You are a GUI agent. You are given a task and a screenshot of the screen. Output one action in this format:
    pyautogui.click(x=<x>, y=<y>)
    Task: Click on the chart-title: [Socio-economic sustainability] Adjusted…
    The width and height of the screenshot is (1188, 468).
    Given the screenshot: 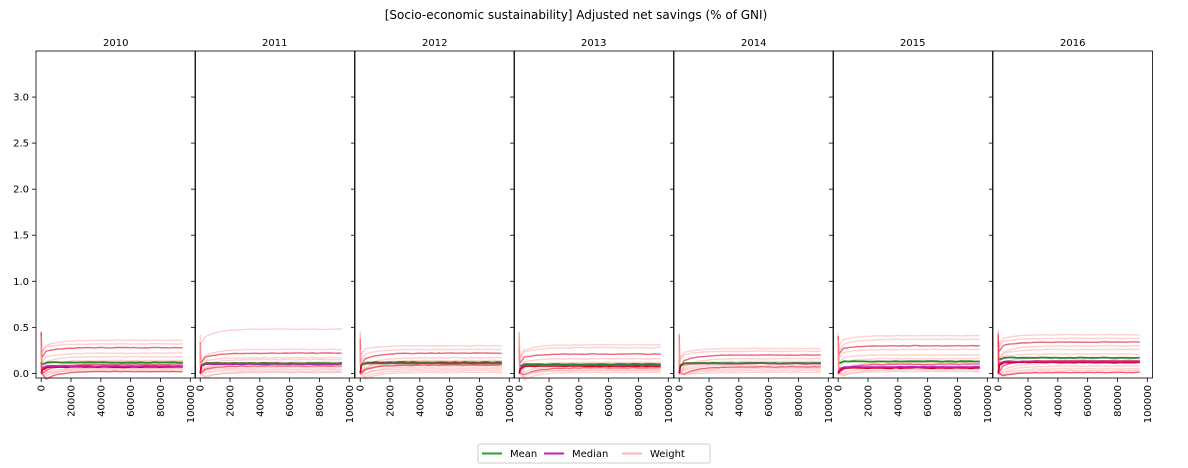 What is the action you would take?
    pyautogui.click(x=576, y=15)
    